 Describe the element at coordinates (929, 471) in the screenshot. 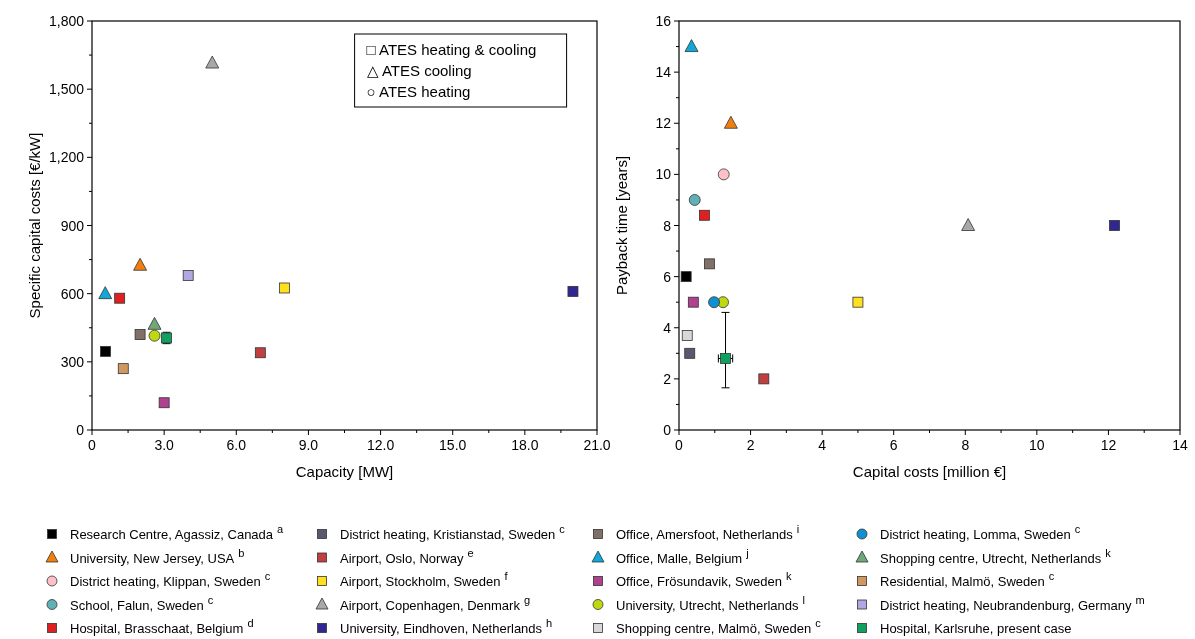

I see `x-axis-title: Capital costs [million €]` at that location.